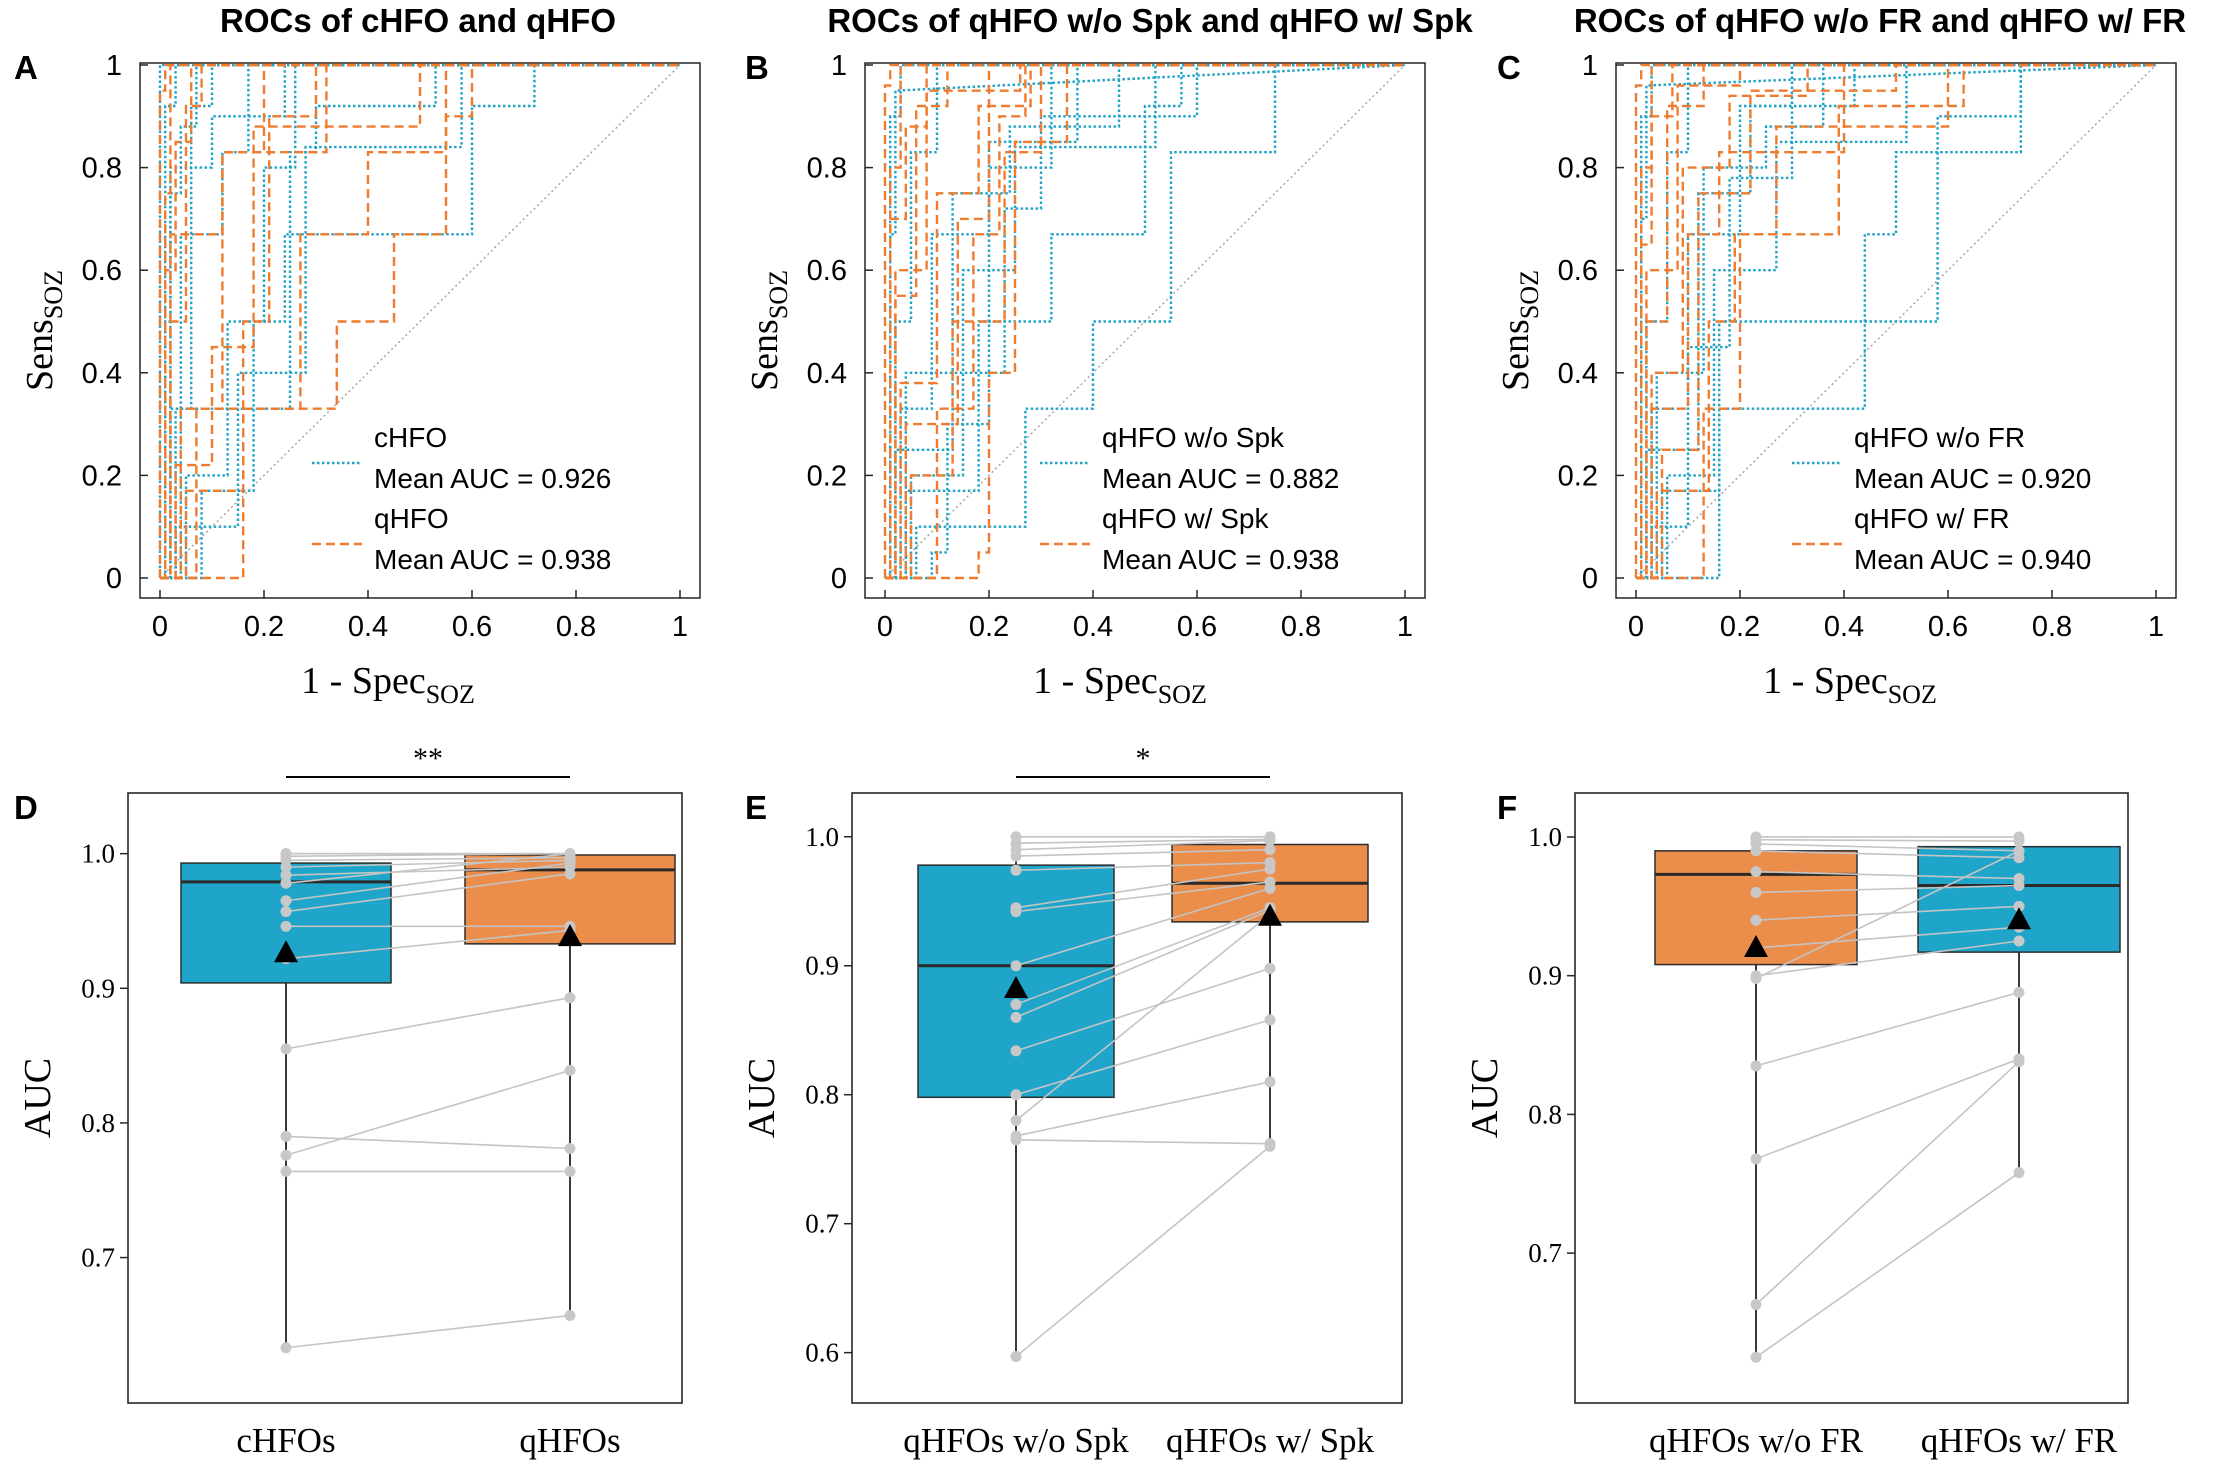  I want to click on x-axis-label: 1 - SpecSOZ, so click(388, 684).